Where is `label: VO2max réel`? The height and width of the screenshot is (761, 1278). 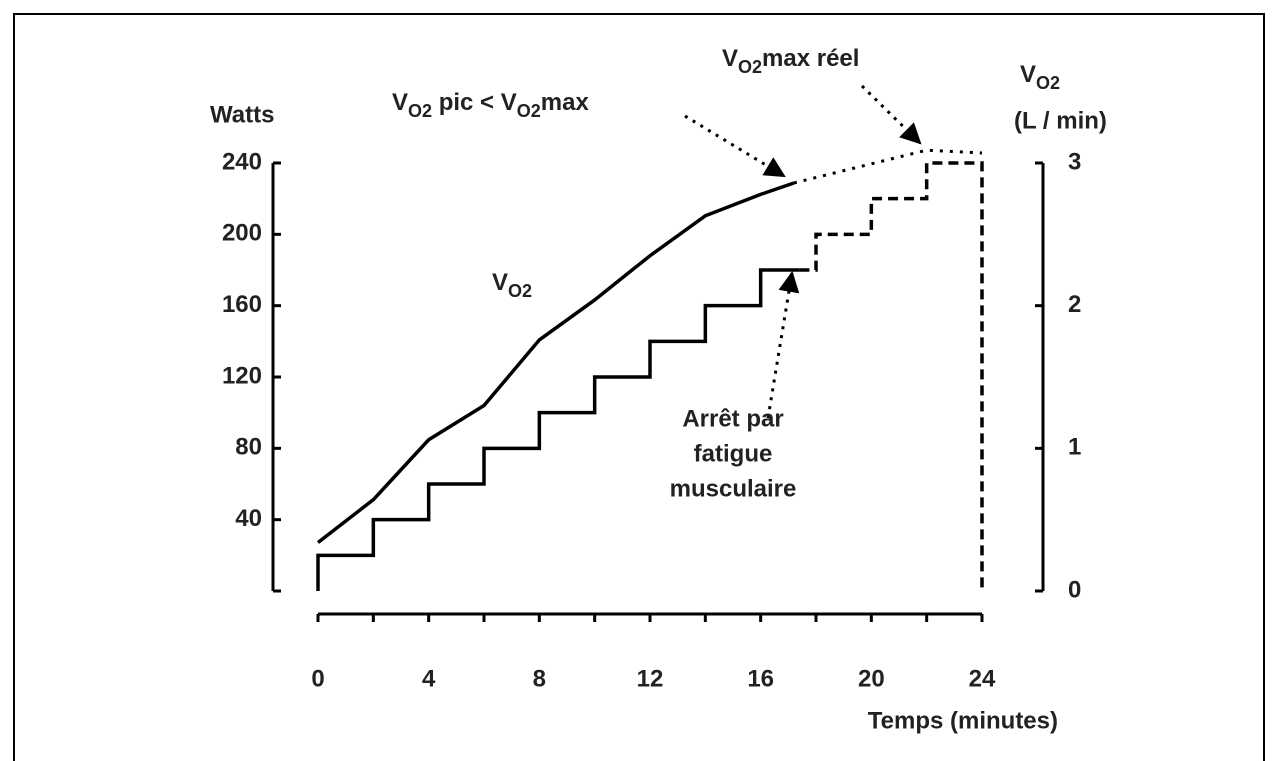
label: VO2max réel is located at coordinates (790, 60).